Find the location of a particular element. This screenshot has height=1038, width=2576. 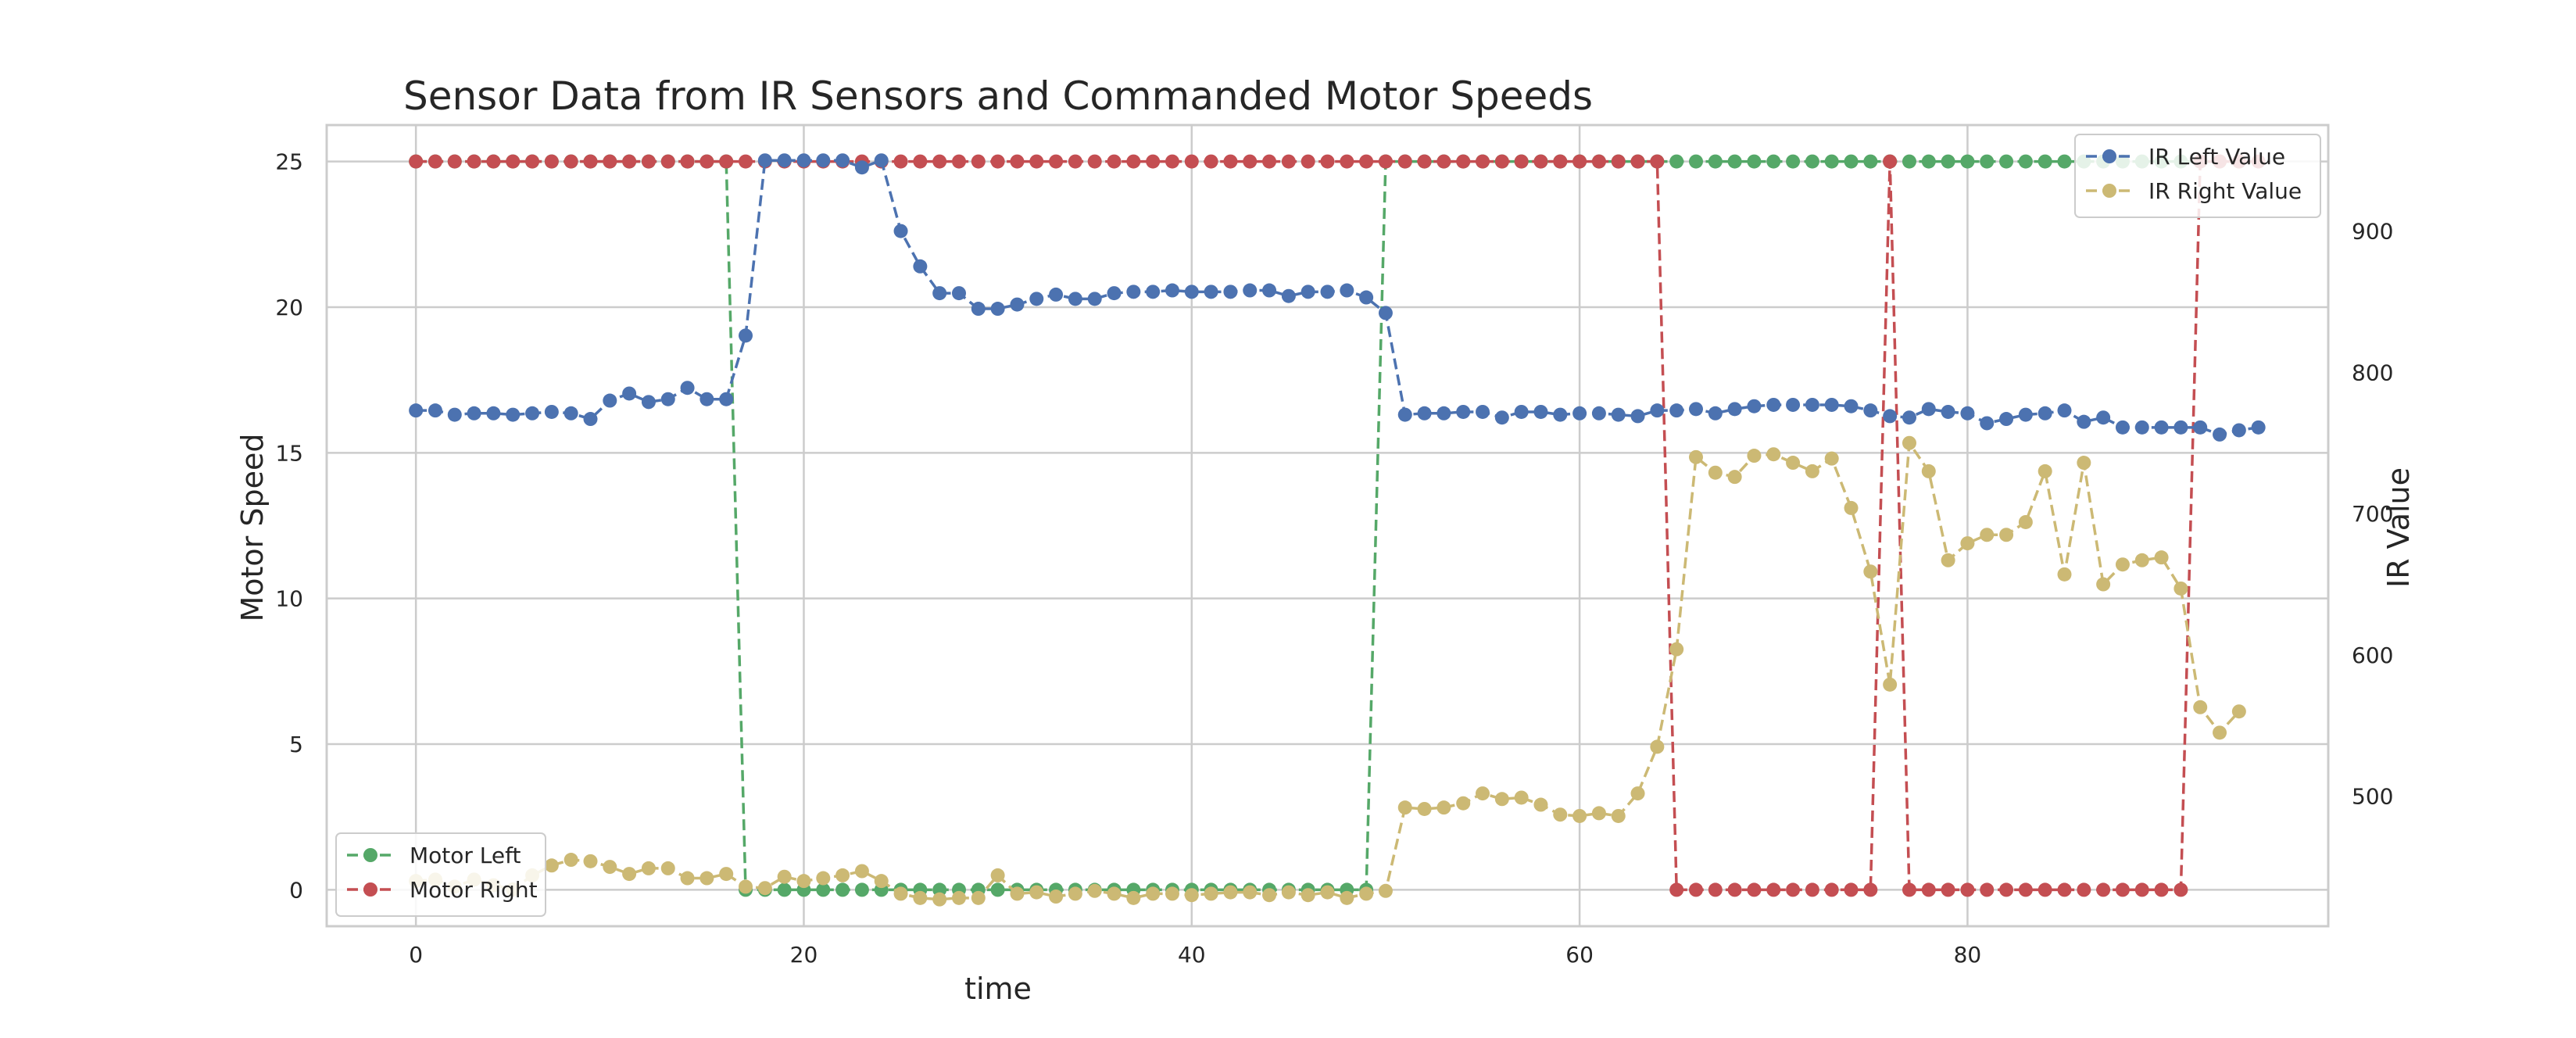

legend-entry-motor-right: Motor Right is located at coordinates (442, 890).